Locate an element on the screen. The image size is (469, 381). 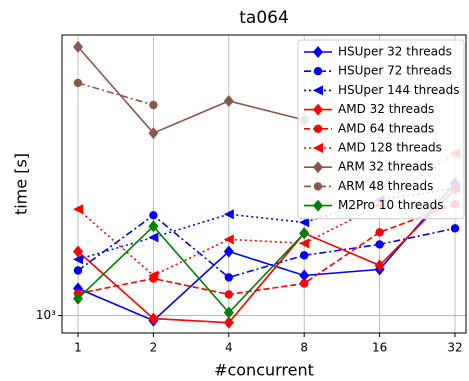
x-tick-label: 4 is located at coordinates (229, 348).